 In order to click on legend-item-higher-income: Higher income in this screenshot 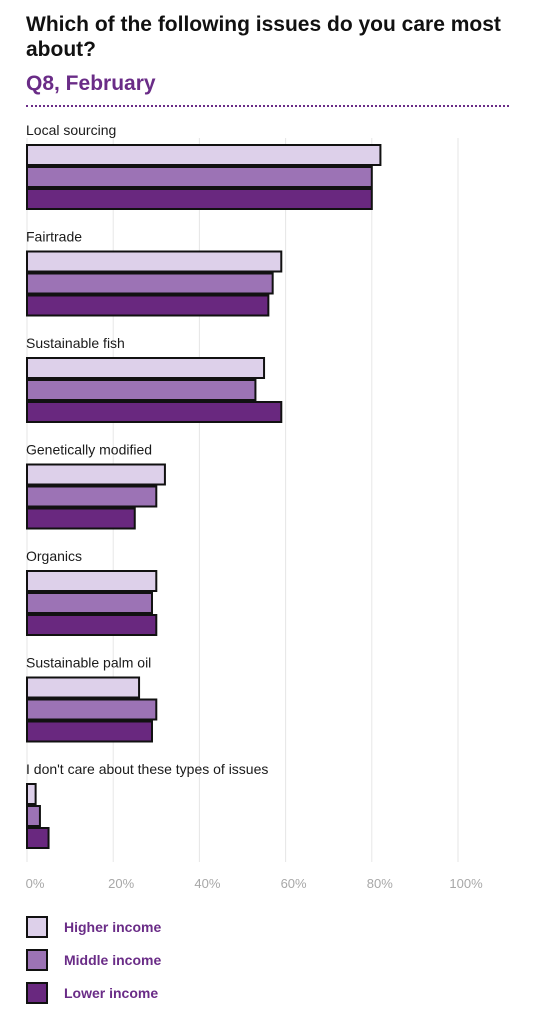, I will do `click(93, 927)`.